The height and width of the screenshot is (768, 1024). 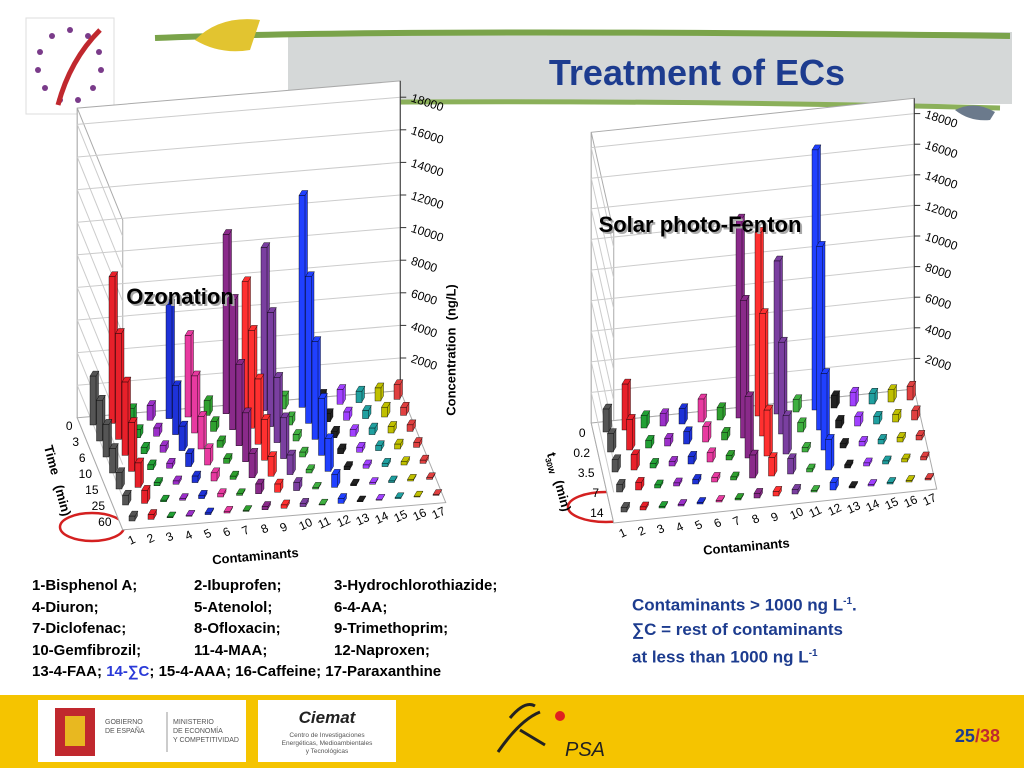 What do you see at coordinates (439, 513) in the screenshot?
I see `x-tick-label: 17` at bounding box center [439, 513].